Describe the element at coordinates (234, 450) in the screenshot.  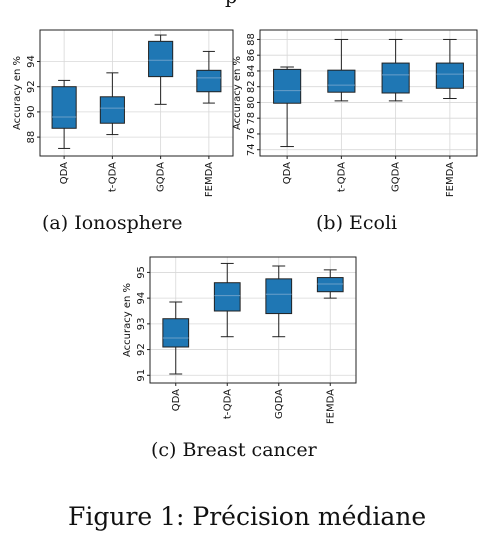
I see `caption-c: (c) Breast cancer` at that location.